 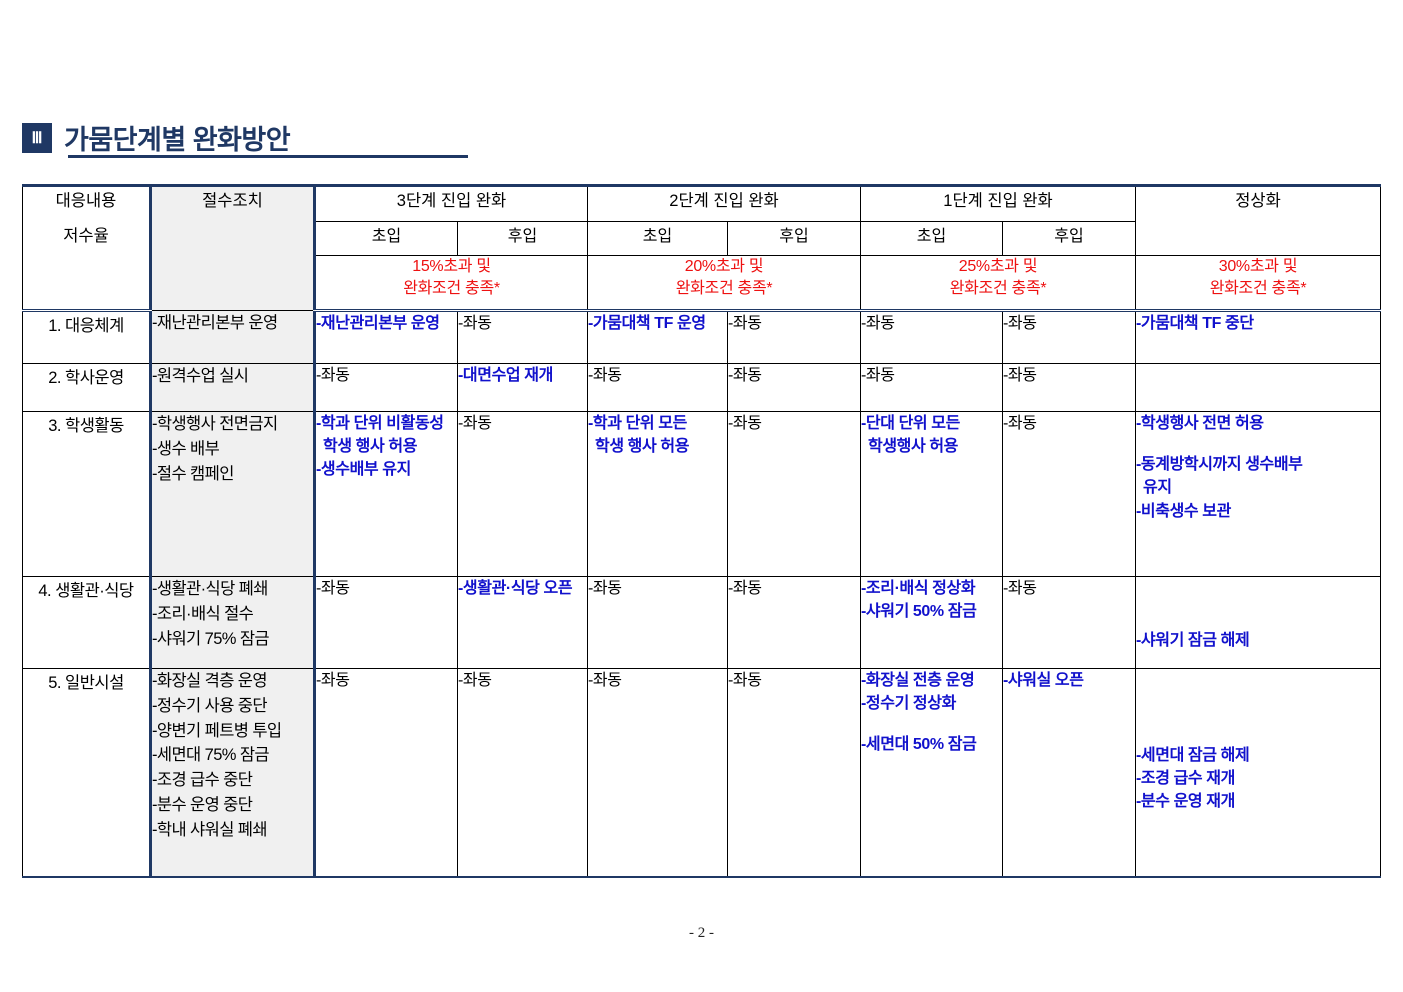 What do you see at coordinates (232, 248) in the screenshot?
I see `header-measures: 절수조치` at bounding box center [232, 248].